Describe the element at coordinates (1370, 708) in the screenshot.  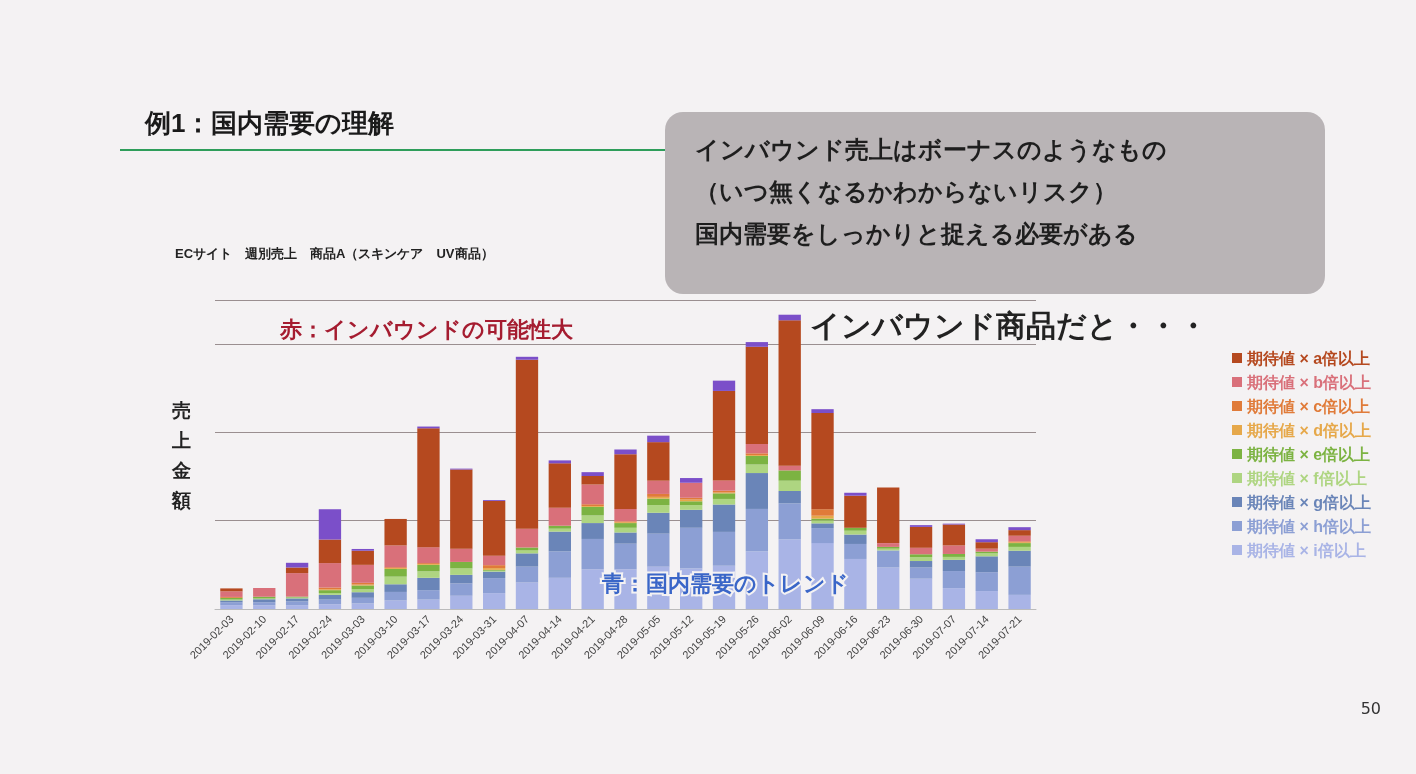
I see `text: 50` at that location.